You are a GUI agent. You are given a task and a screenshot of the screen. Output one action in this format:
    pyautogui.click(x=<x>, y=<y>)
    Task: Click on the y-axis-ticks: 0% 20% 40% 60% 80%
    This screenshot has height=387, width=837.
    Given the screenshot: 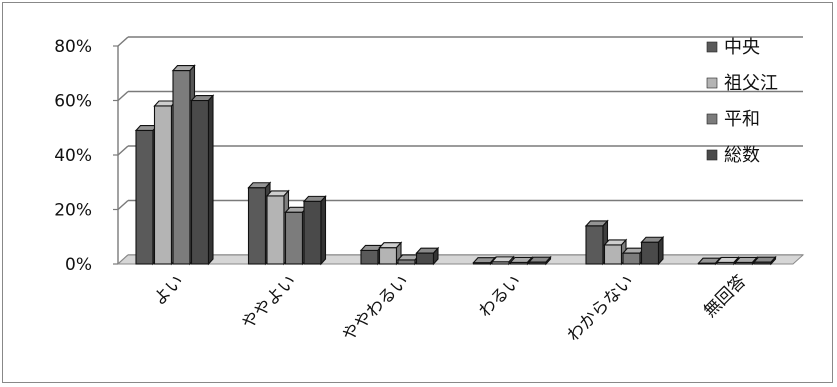 What is the action you would take?
    pyautogui.click(x=86, y=156)
    